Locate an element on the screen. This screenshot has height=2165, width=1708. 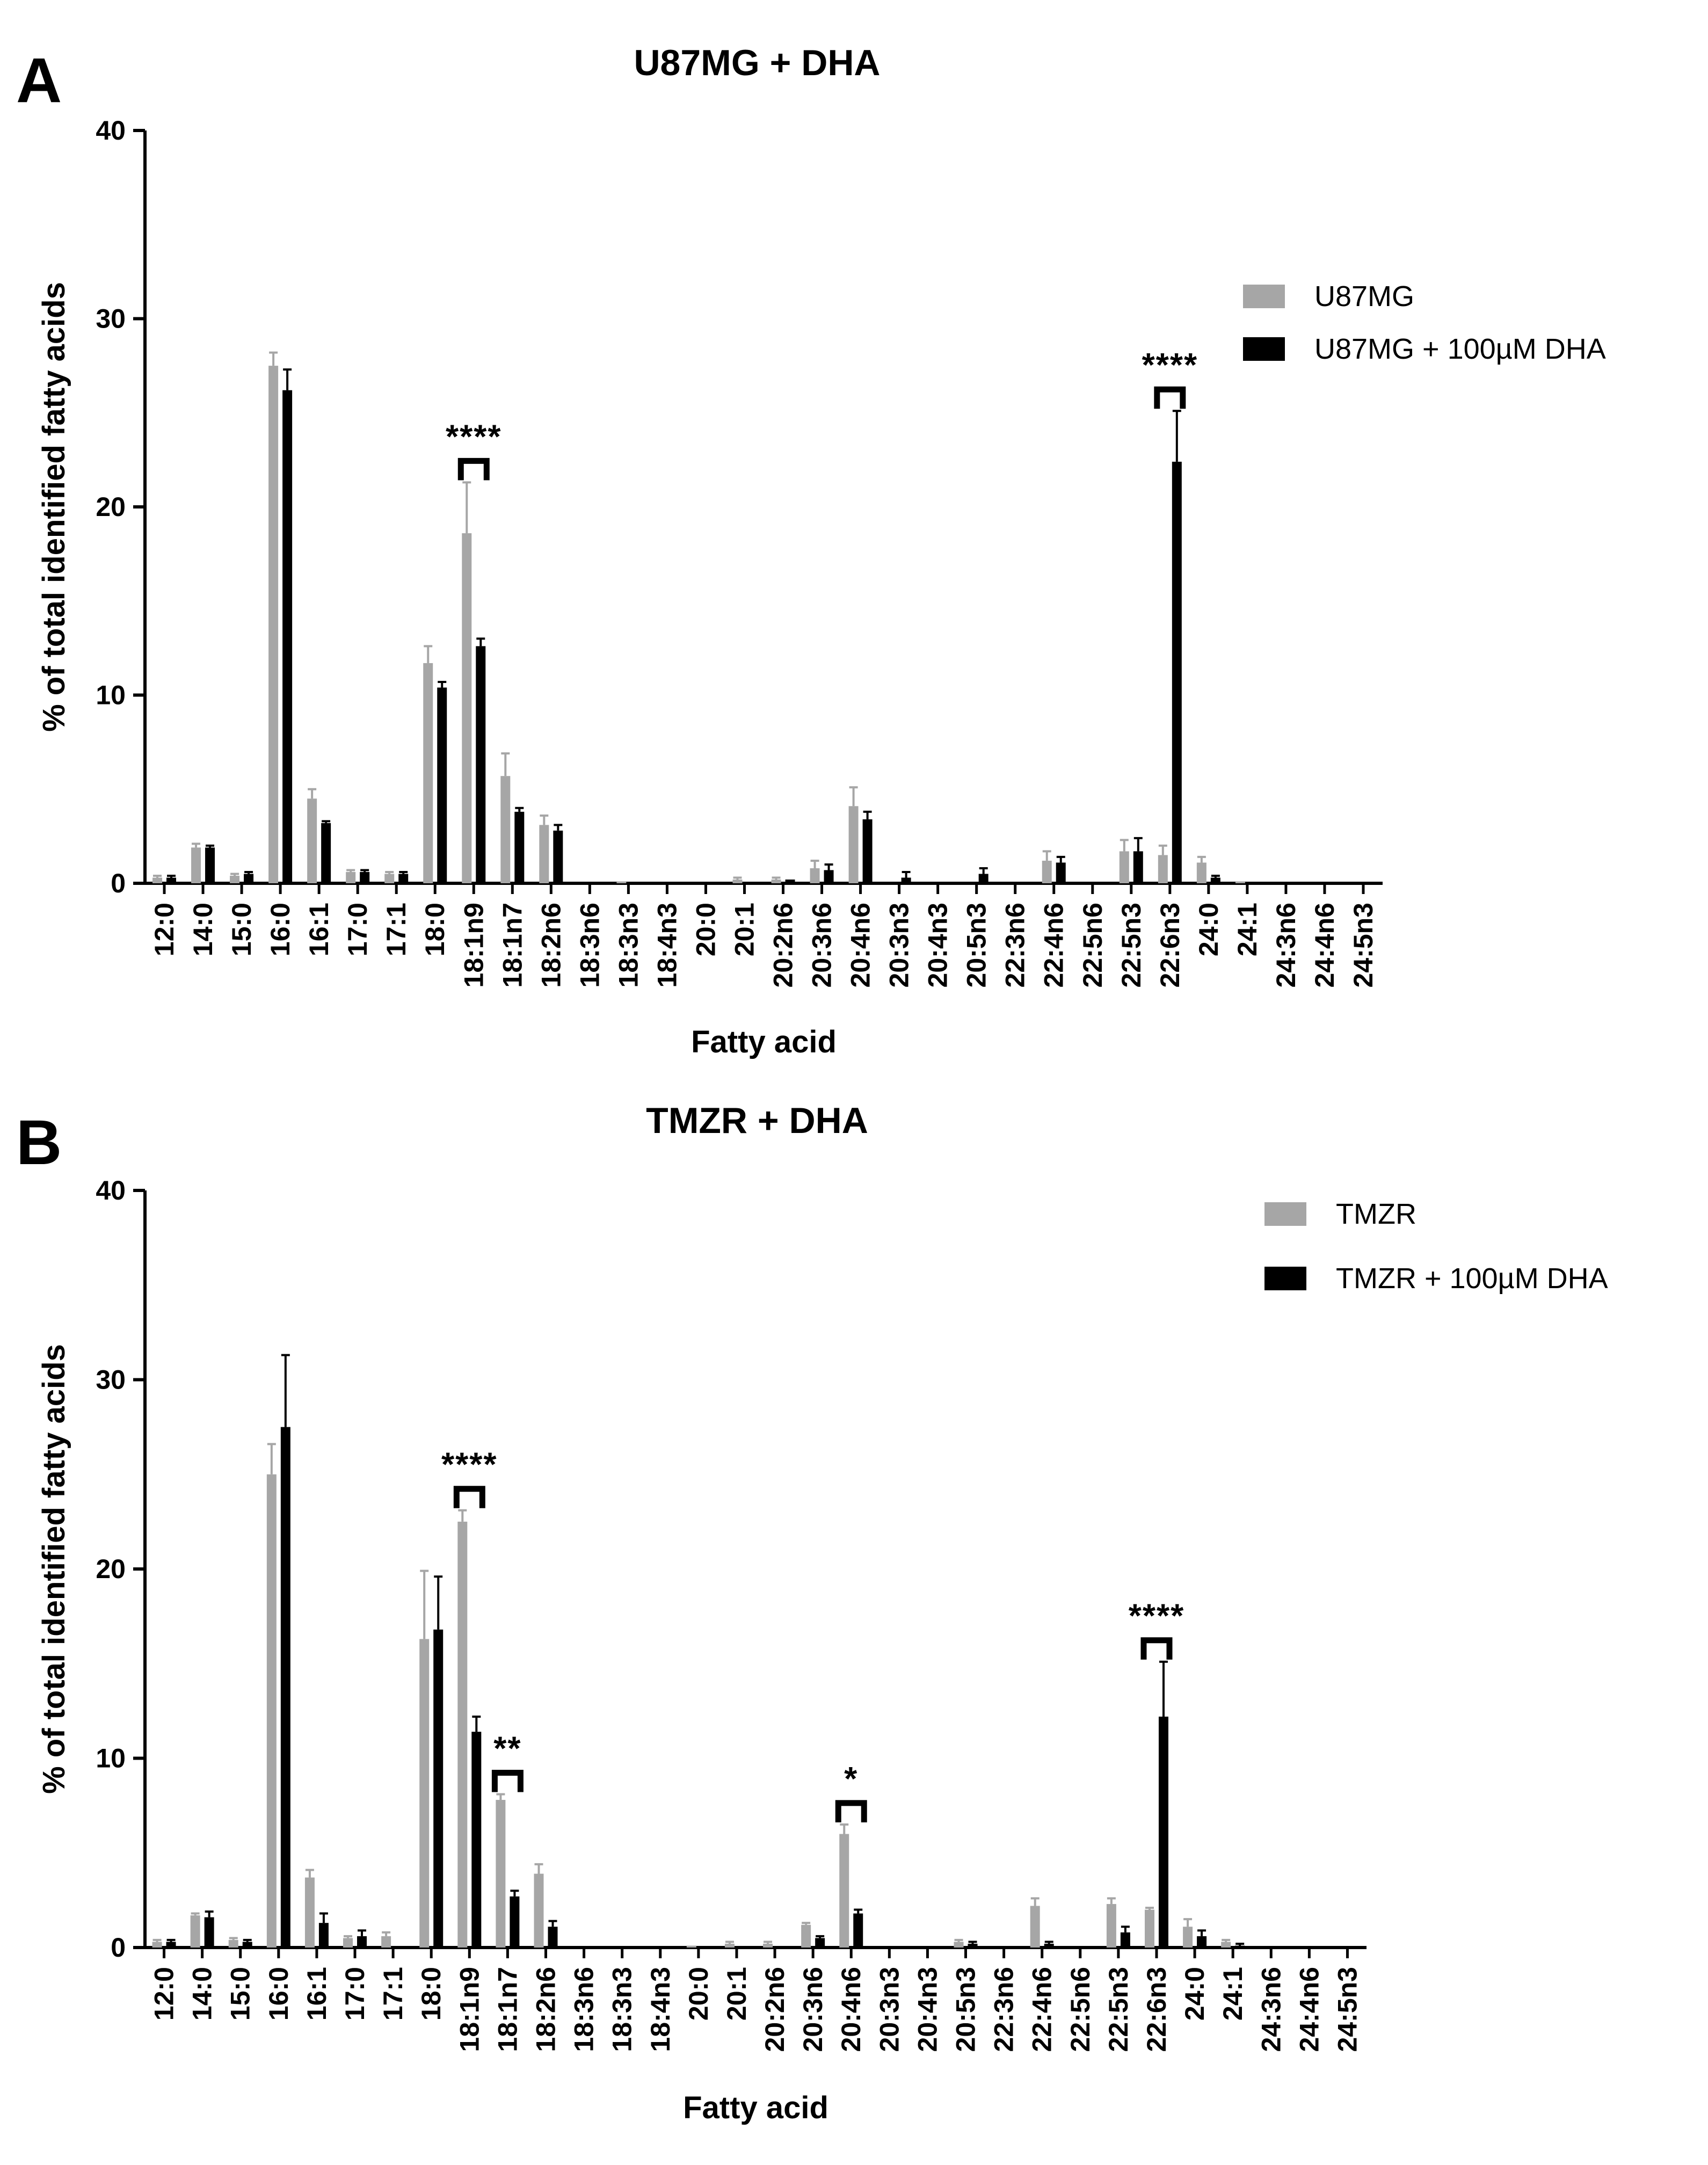
bar-dha-22-4n6 is located at coordinates (1049, 1946).